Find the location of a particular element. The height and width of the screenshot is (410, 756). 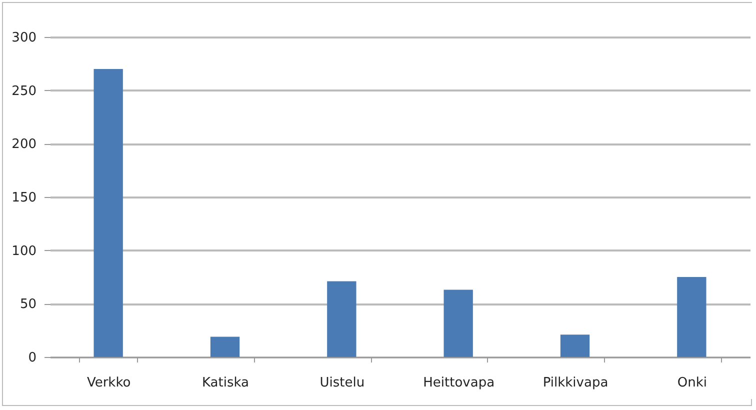

x-tick-label: Uistelu is located at coordinates (342, 383).